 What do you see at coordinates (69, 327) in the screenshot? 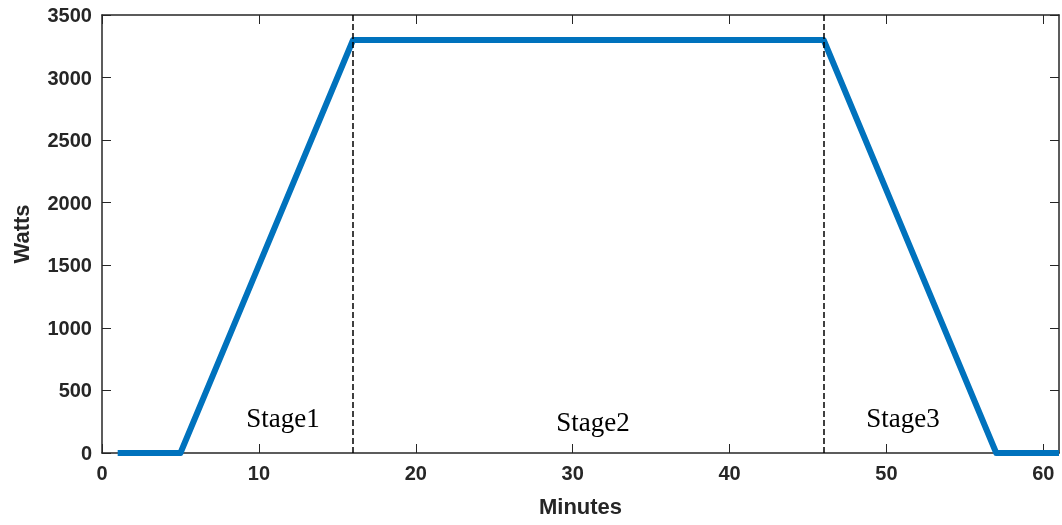
I see `y-tick-label: 1000` at bounding box center [69, 327].